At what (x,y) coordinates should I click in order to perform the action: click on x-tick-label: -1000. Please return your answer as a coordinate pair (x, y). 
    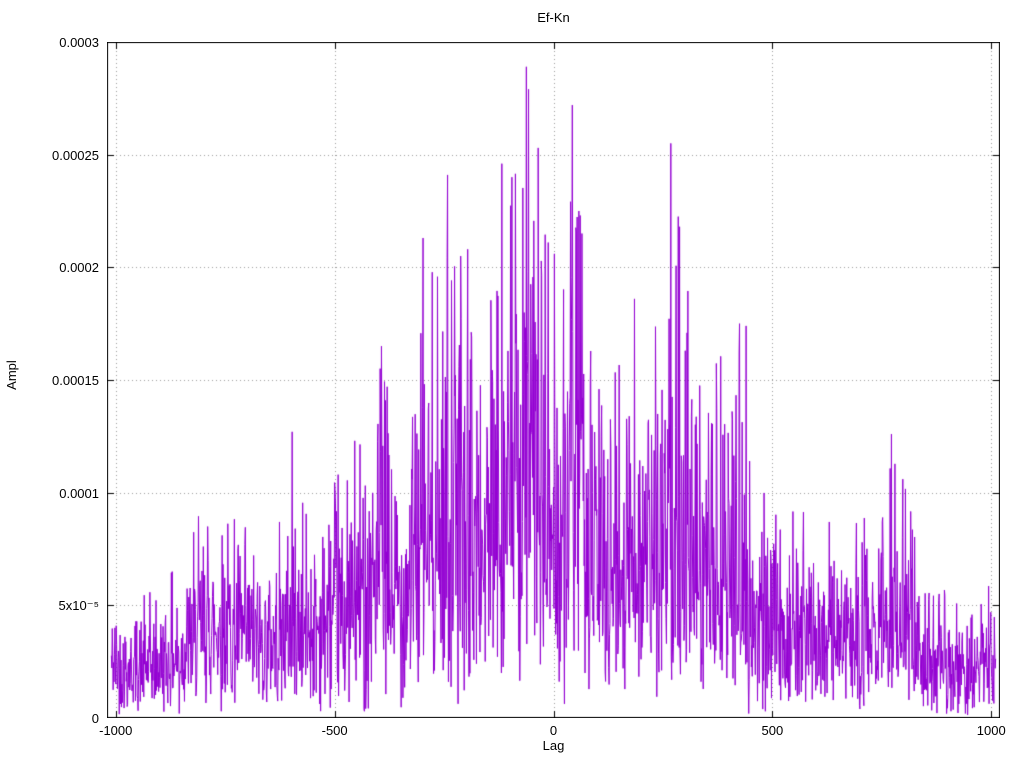
    Looking at the image, I should click on (116, 730).